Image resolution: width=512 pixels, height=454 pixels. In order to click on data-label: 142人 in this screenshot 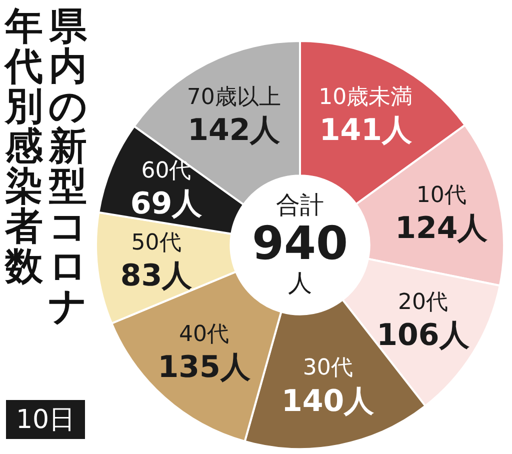, I will do `click(235, 130)`.